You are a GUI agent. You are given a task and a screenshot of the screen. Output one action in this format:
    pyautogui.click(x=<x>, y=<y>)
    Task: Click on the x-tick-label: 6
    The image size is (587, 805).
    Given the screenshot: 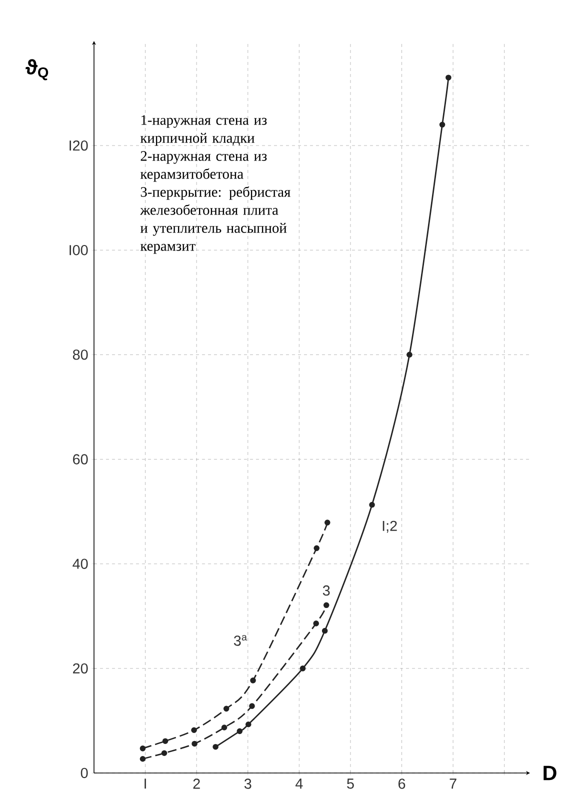 What is the action you would take?
    pyautogui.click(x=402, y=783)
    